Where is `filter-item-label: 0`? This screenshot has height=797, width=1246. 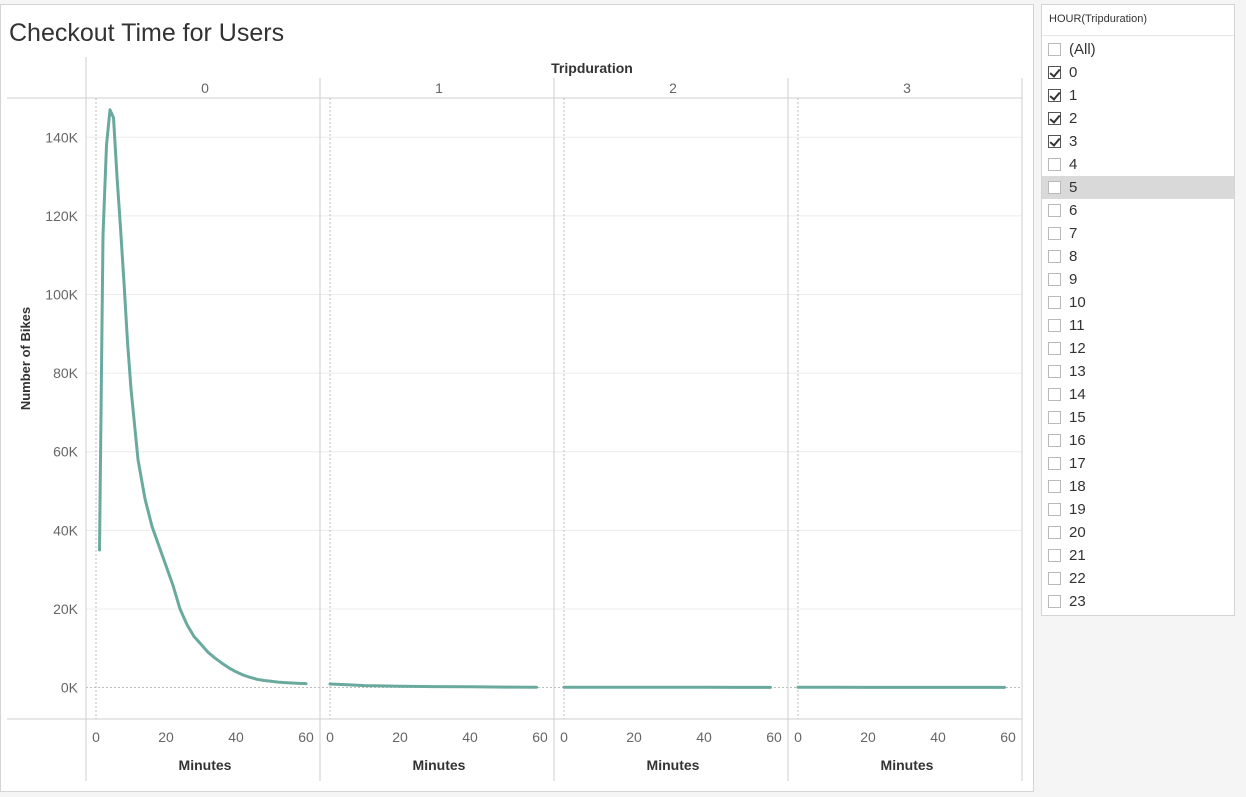
filter-item-label: 0 is located at coordinates (1073, 72).